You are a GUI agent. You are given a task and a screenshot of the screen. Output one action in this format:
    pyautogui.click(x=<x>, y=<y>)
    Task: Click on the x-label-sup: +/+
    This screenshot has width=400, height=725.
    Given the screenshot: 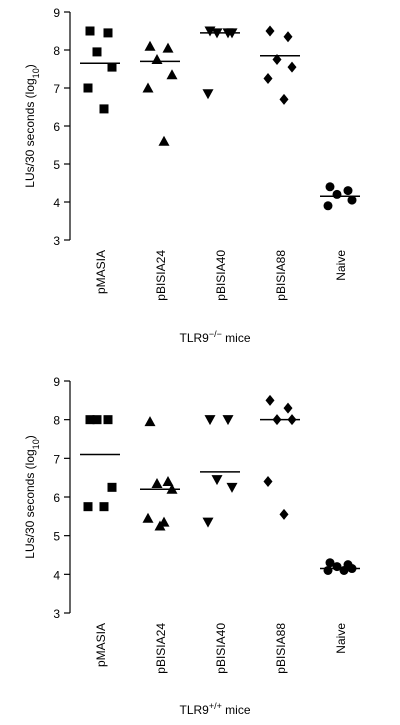 What is the action you would take?
    pyautogui.click(x=215, y=706)
    